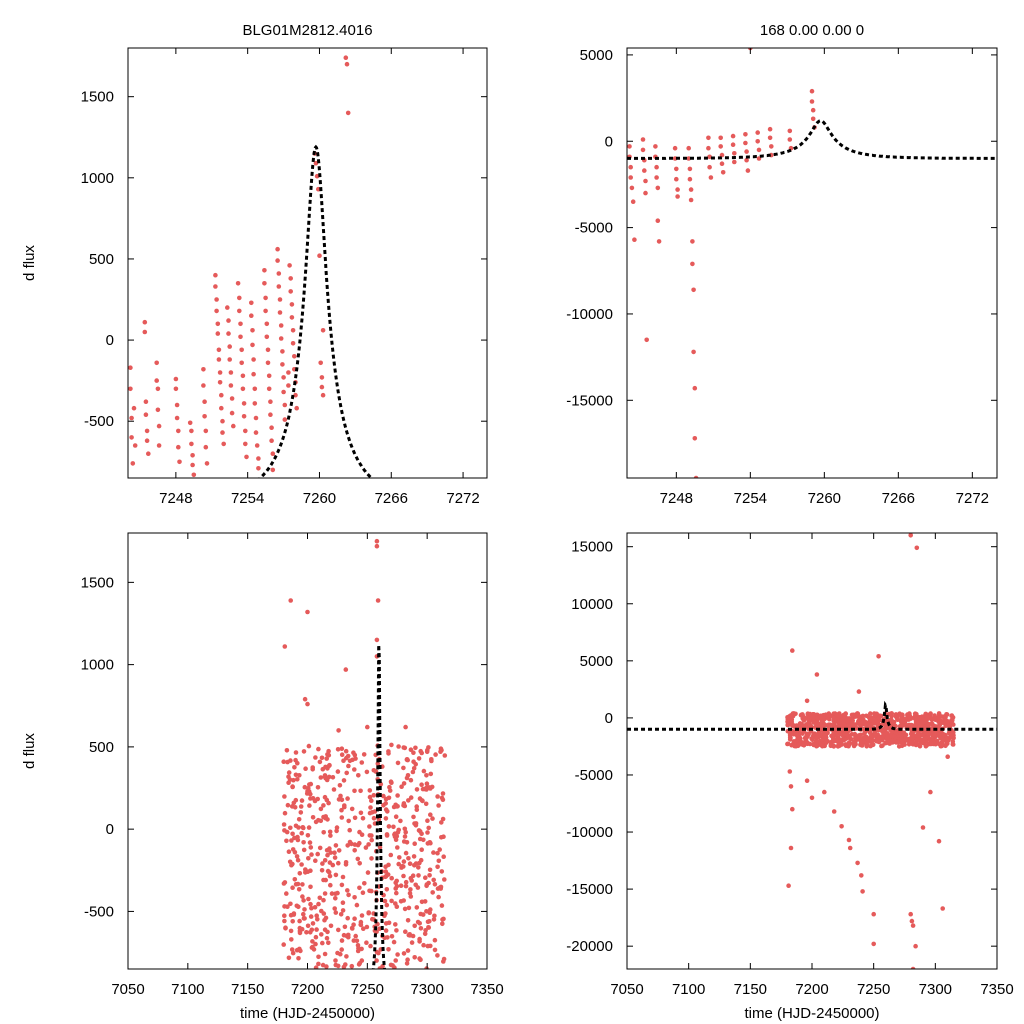  What do you see at coordinates (592, 604) in the screenshot?
I see `y-tick-label: 10000` at bounding box center [592, 604].